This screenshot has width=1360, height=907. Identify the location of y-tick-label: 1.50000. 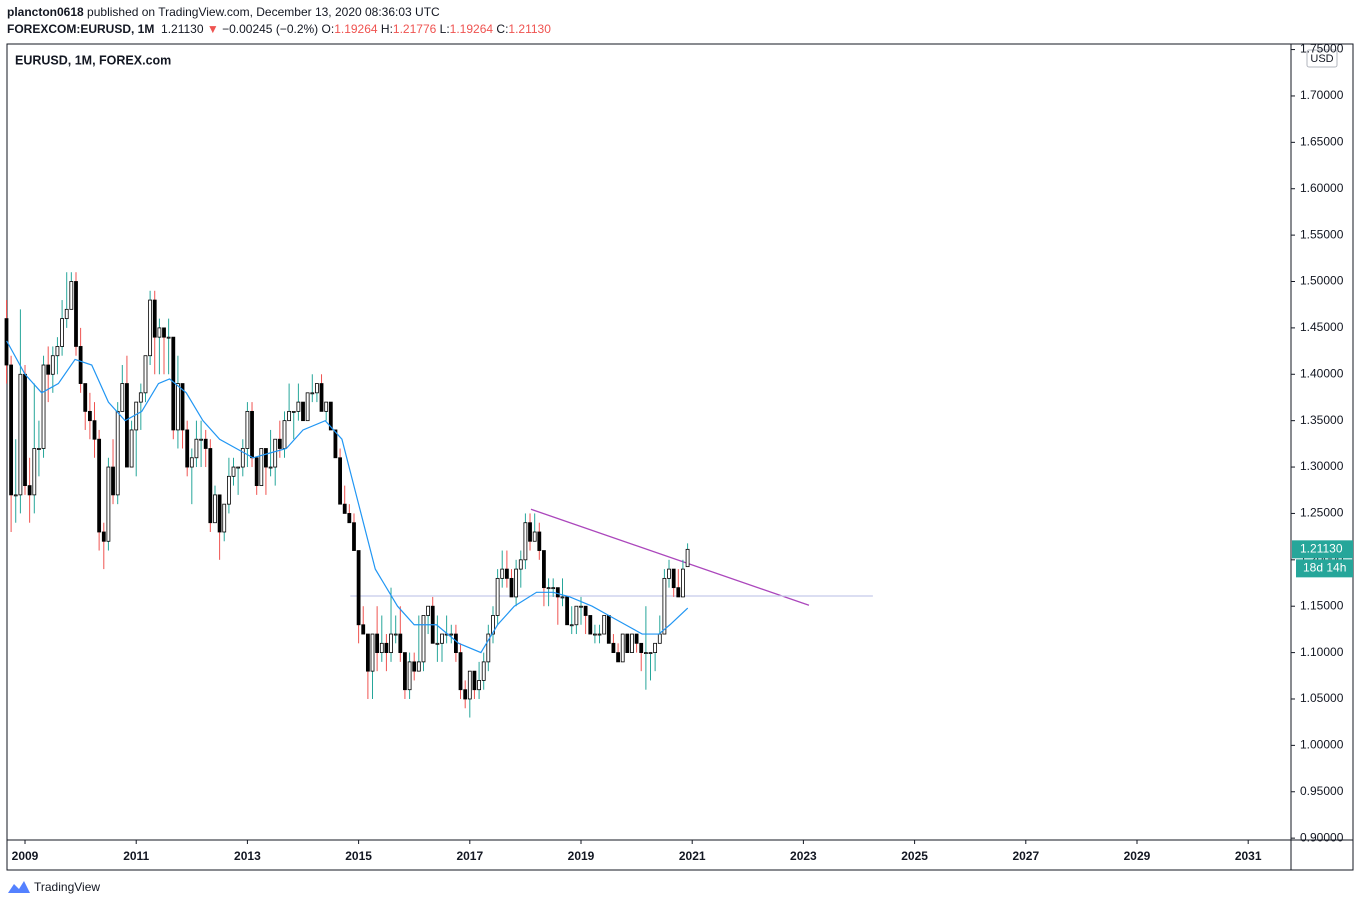
(1322, 281).